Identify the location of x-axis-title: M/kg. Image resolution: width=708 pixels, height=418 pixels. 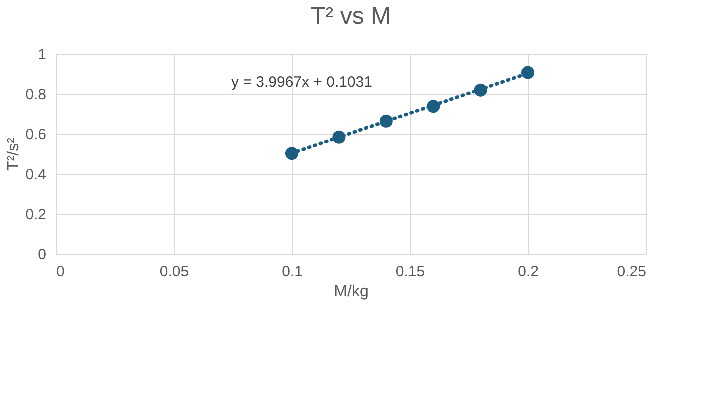
(351, 292).